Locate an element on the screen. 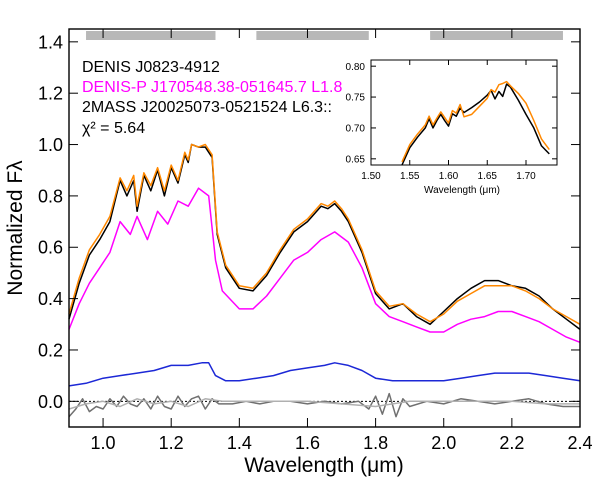 Image resolution: width=598 pixels, height=489 pixels. x-tick-label: 1.0 is located at coordinates (103, 443).